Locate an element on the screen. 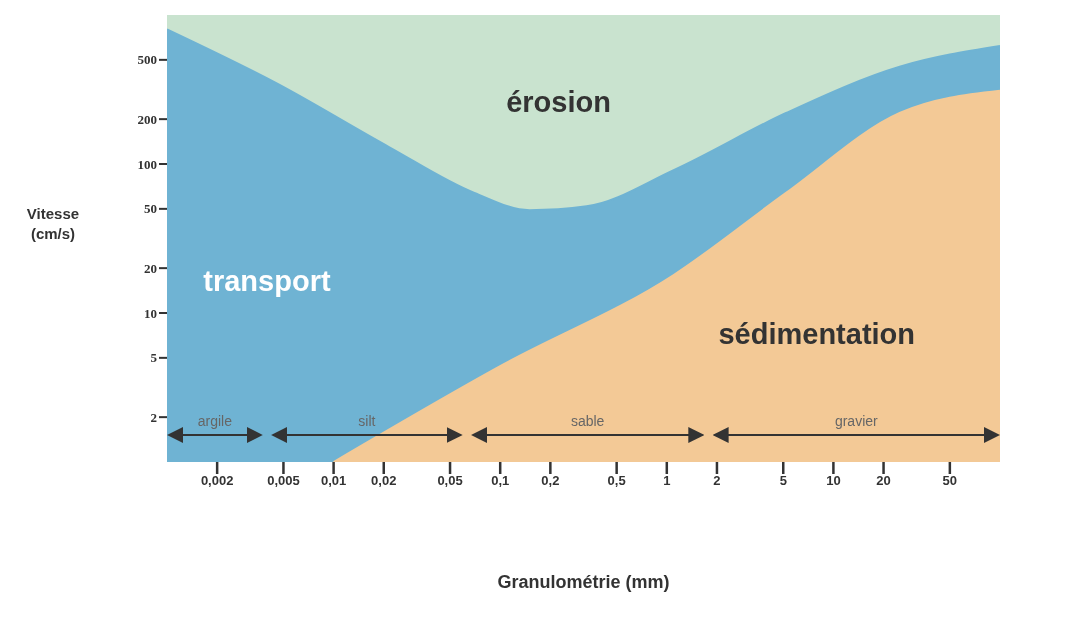 This screenshot has height=621, width=1072. annotation: argile is located at coordinates (215, 420).